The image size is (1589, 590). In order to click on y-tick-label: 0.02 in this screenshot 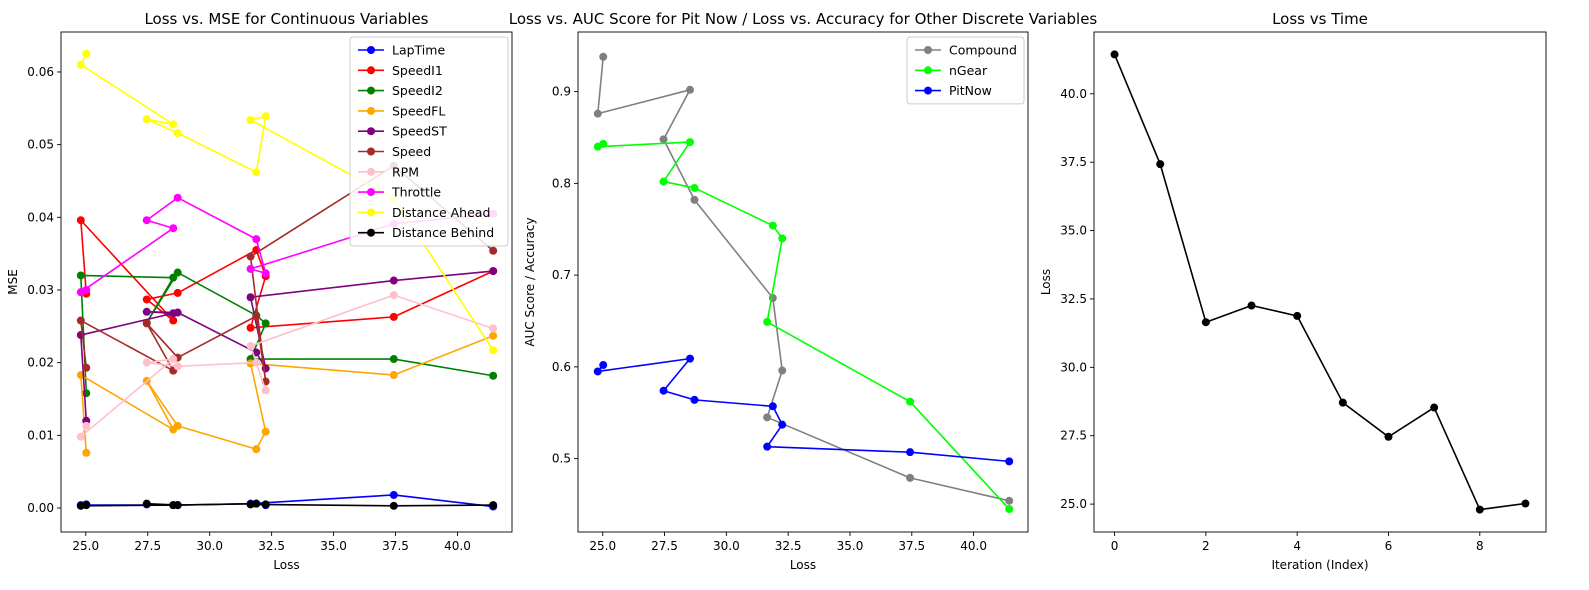, I will do `click(40, 363)`.